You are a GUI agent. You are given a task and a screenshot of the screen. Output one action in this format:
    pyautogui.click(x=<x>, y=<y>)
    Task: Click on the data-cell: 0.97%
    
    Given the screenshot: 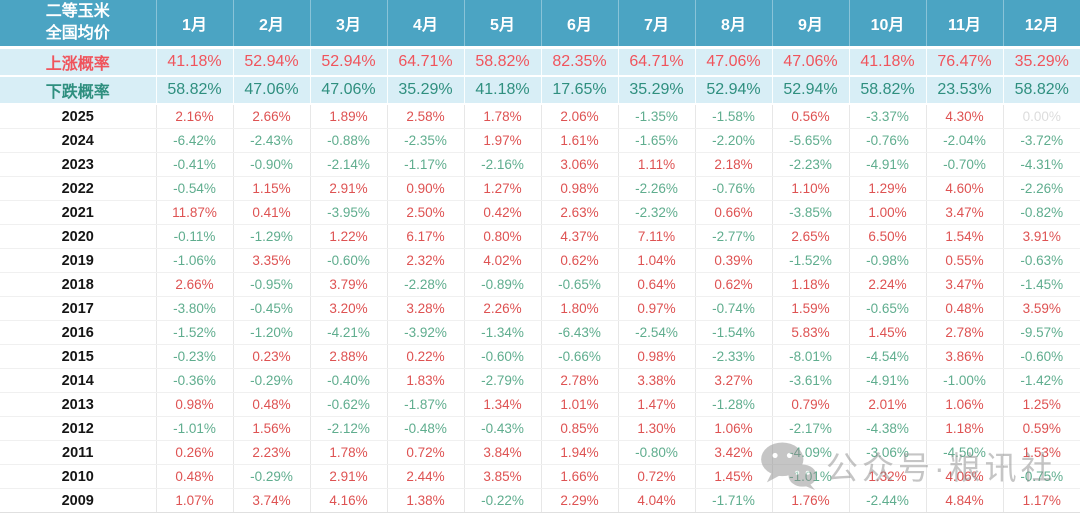 What is the action you would take?
    pyautogui.click(x=656, y=308)
    